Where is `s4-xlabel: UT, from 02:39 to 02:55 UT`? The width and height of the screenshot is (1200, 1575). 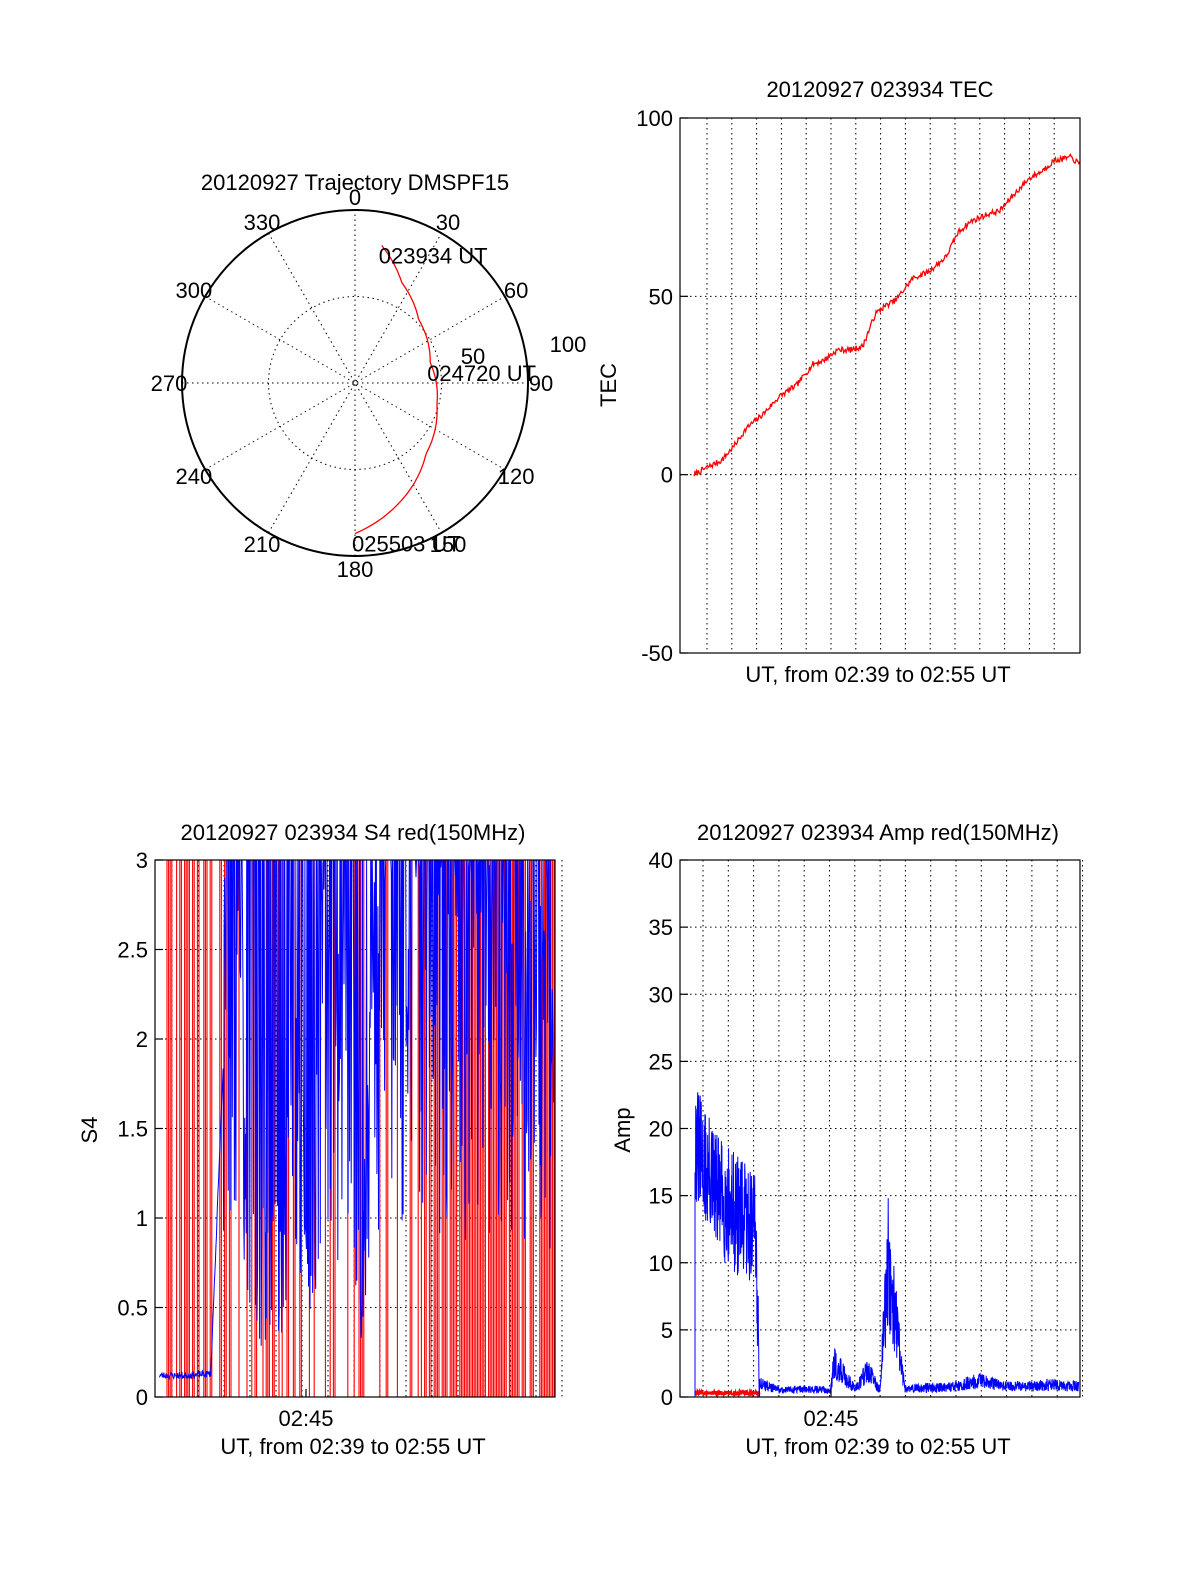
s4-xlabel: UT, from 02:39 to 02:55 UT is located at coordinates (352, 1446).